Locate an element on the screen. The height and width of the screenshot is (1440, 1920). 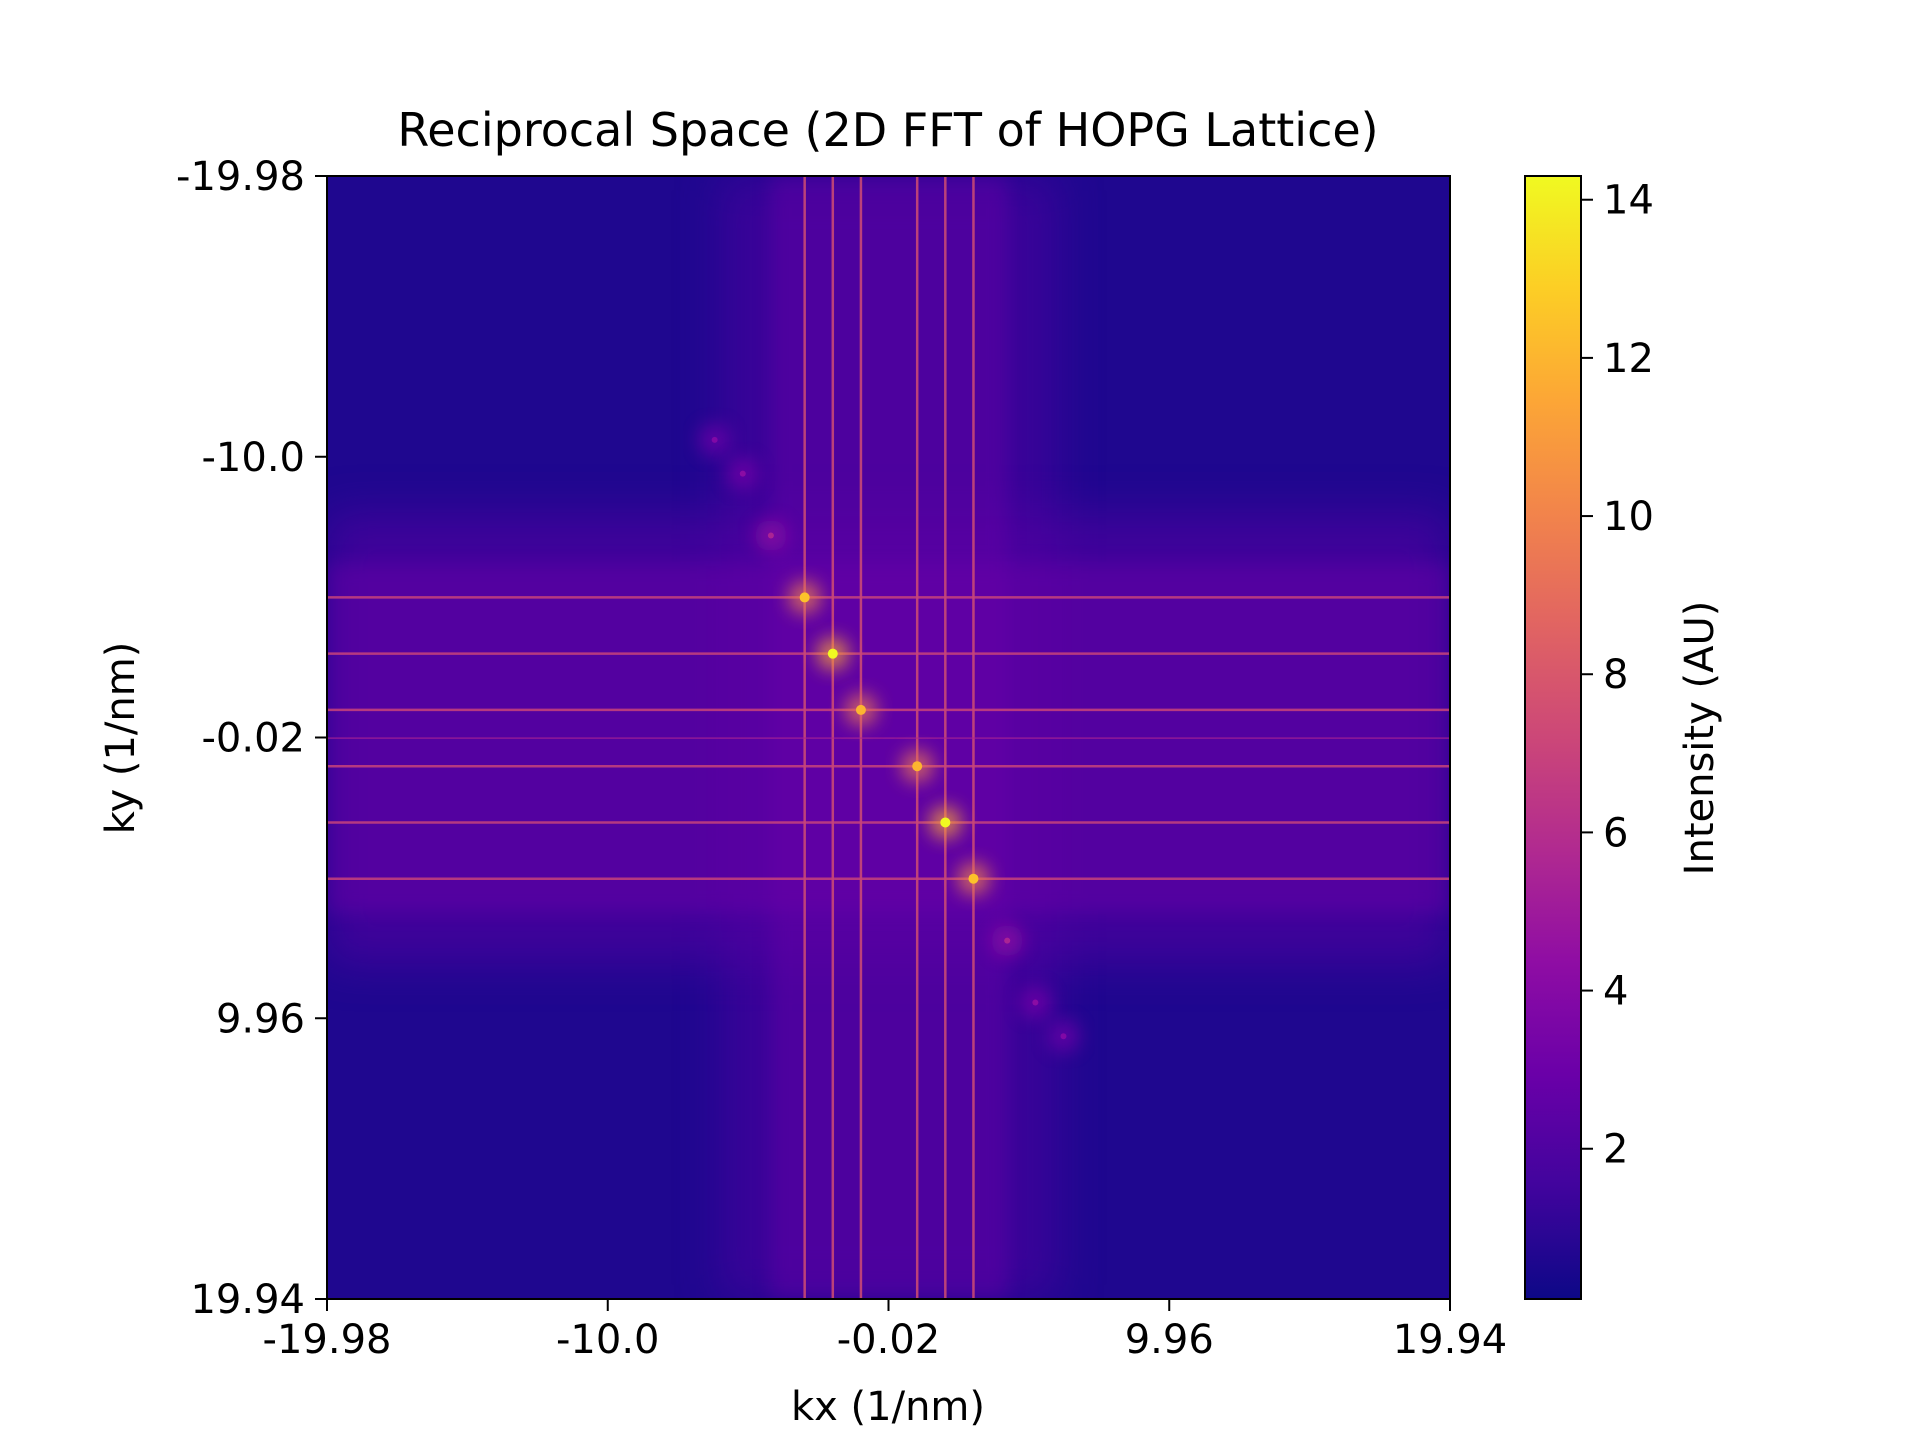
colorbar-tick-label: 4 is located at coordinates (1615, 992).